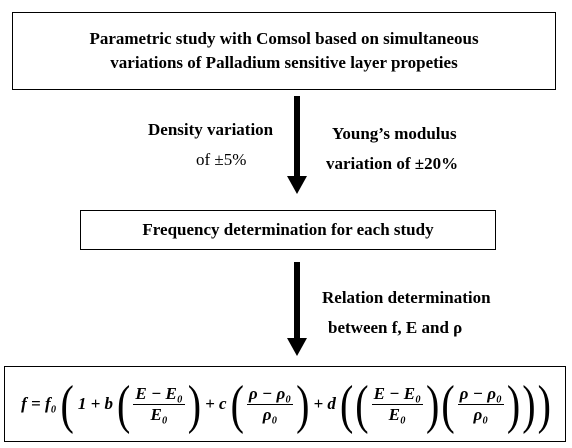 This screenshot has width=572, height=448. I want to click on formula-text: f = f₀, so click(39, 403).